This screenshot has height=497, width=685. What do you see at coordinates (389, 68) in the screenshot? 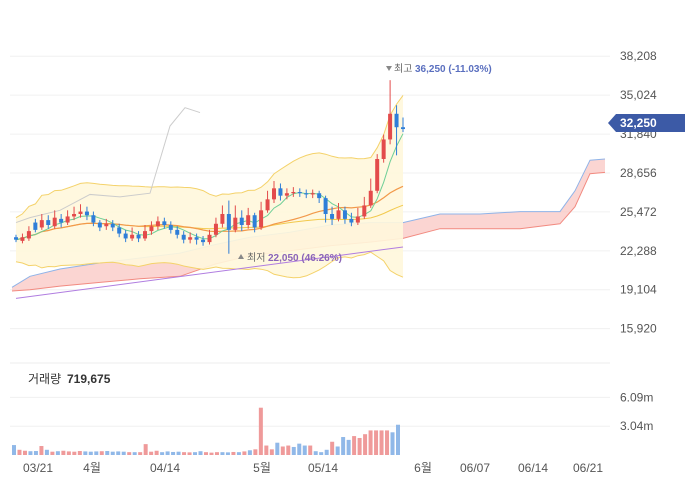
I see `high-marker-icon` at bounding box center [389, 68].